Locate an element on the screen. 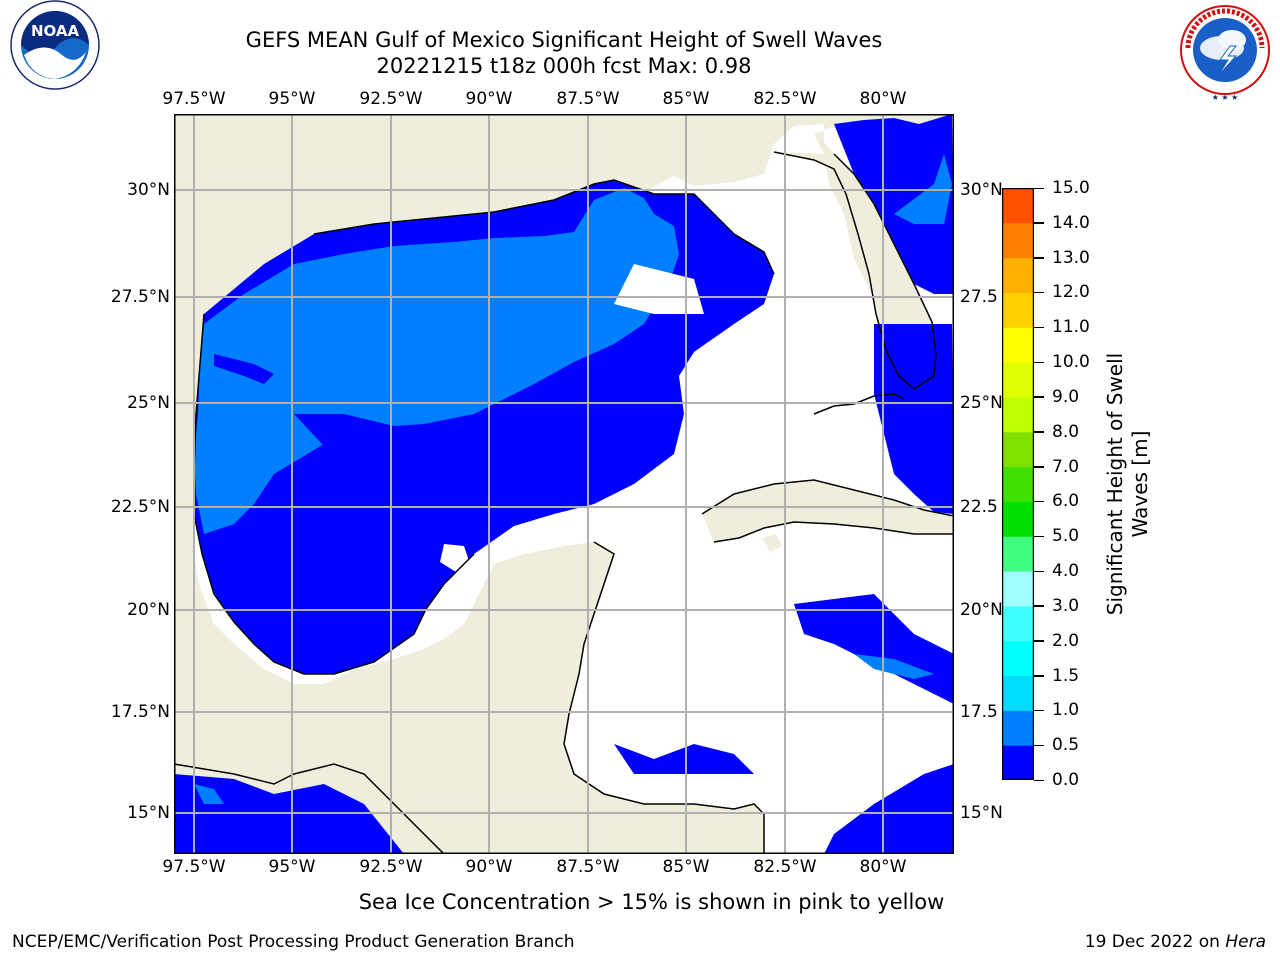 Image resolution: width=1280 pixels, height=960 pixels. colorbar-tick: 14.0 is located at coordinates (1071, 222).